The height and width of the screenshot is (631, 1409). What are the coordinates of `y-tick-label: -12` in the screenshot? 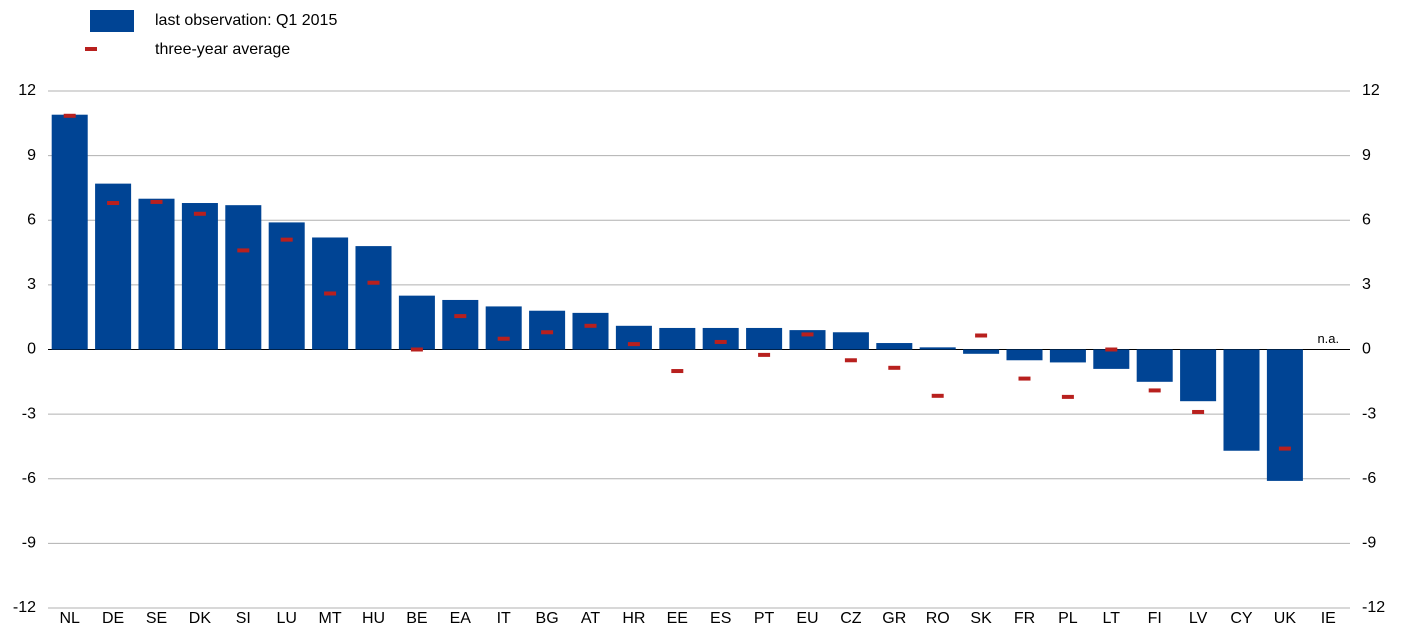 It's located at (24, 607).